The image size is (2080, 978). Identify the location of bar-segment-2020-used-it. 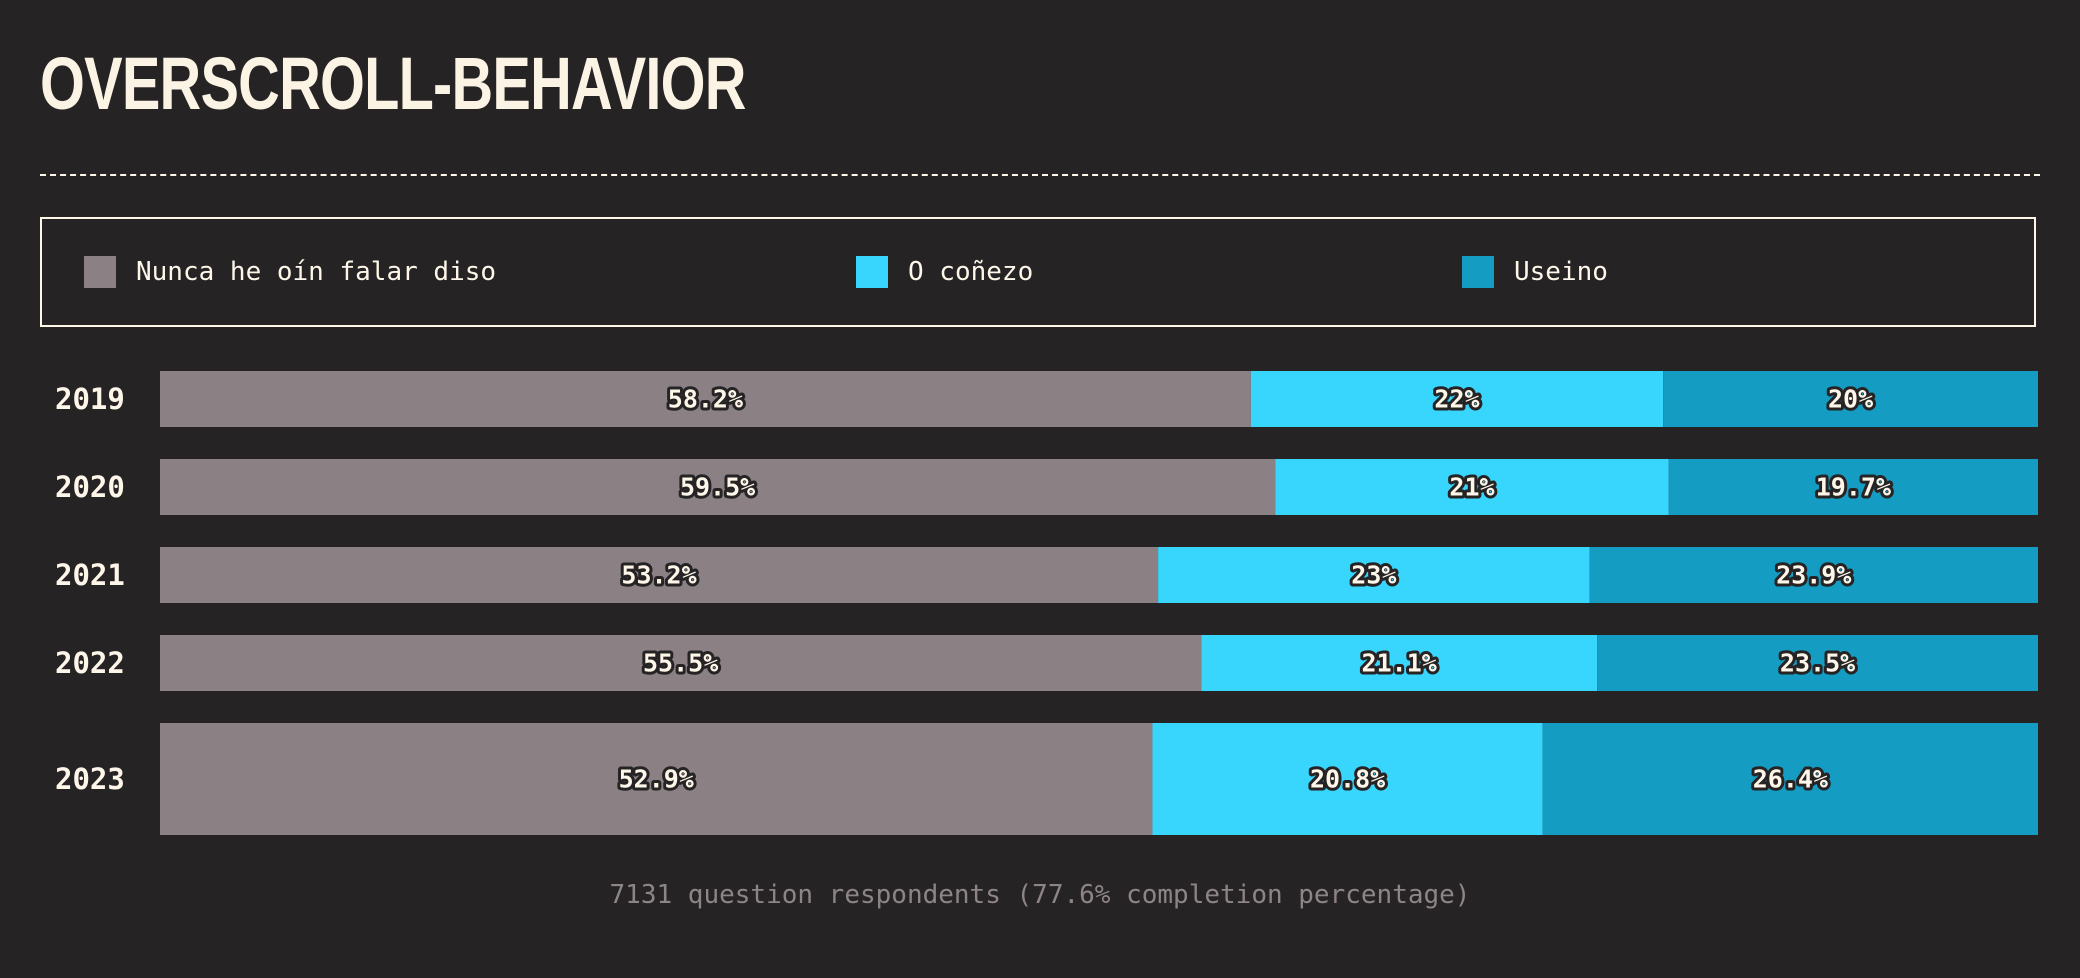
(1853, 487).